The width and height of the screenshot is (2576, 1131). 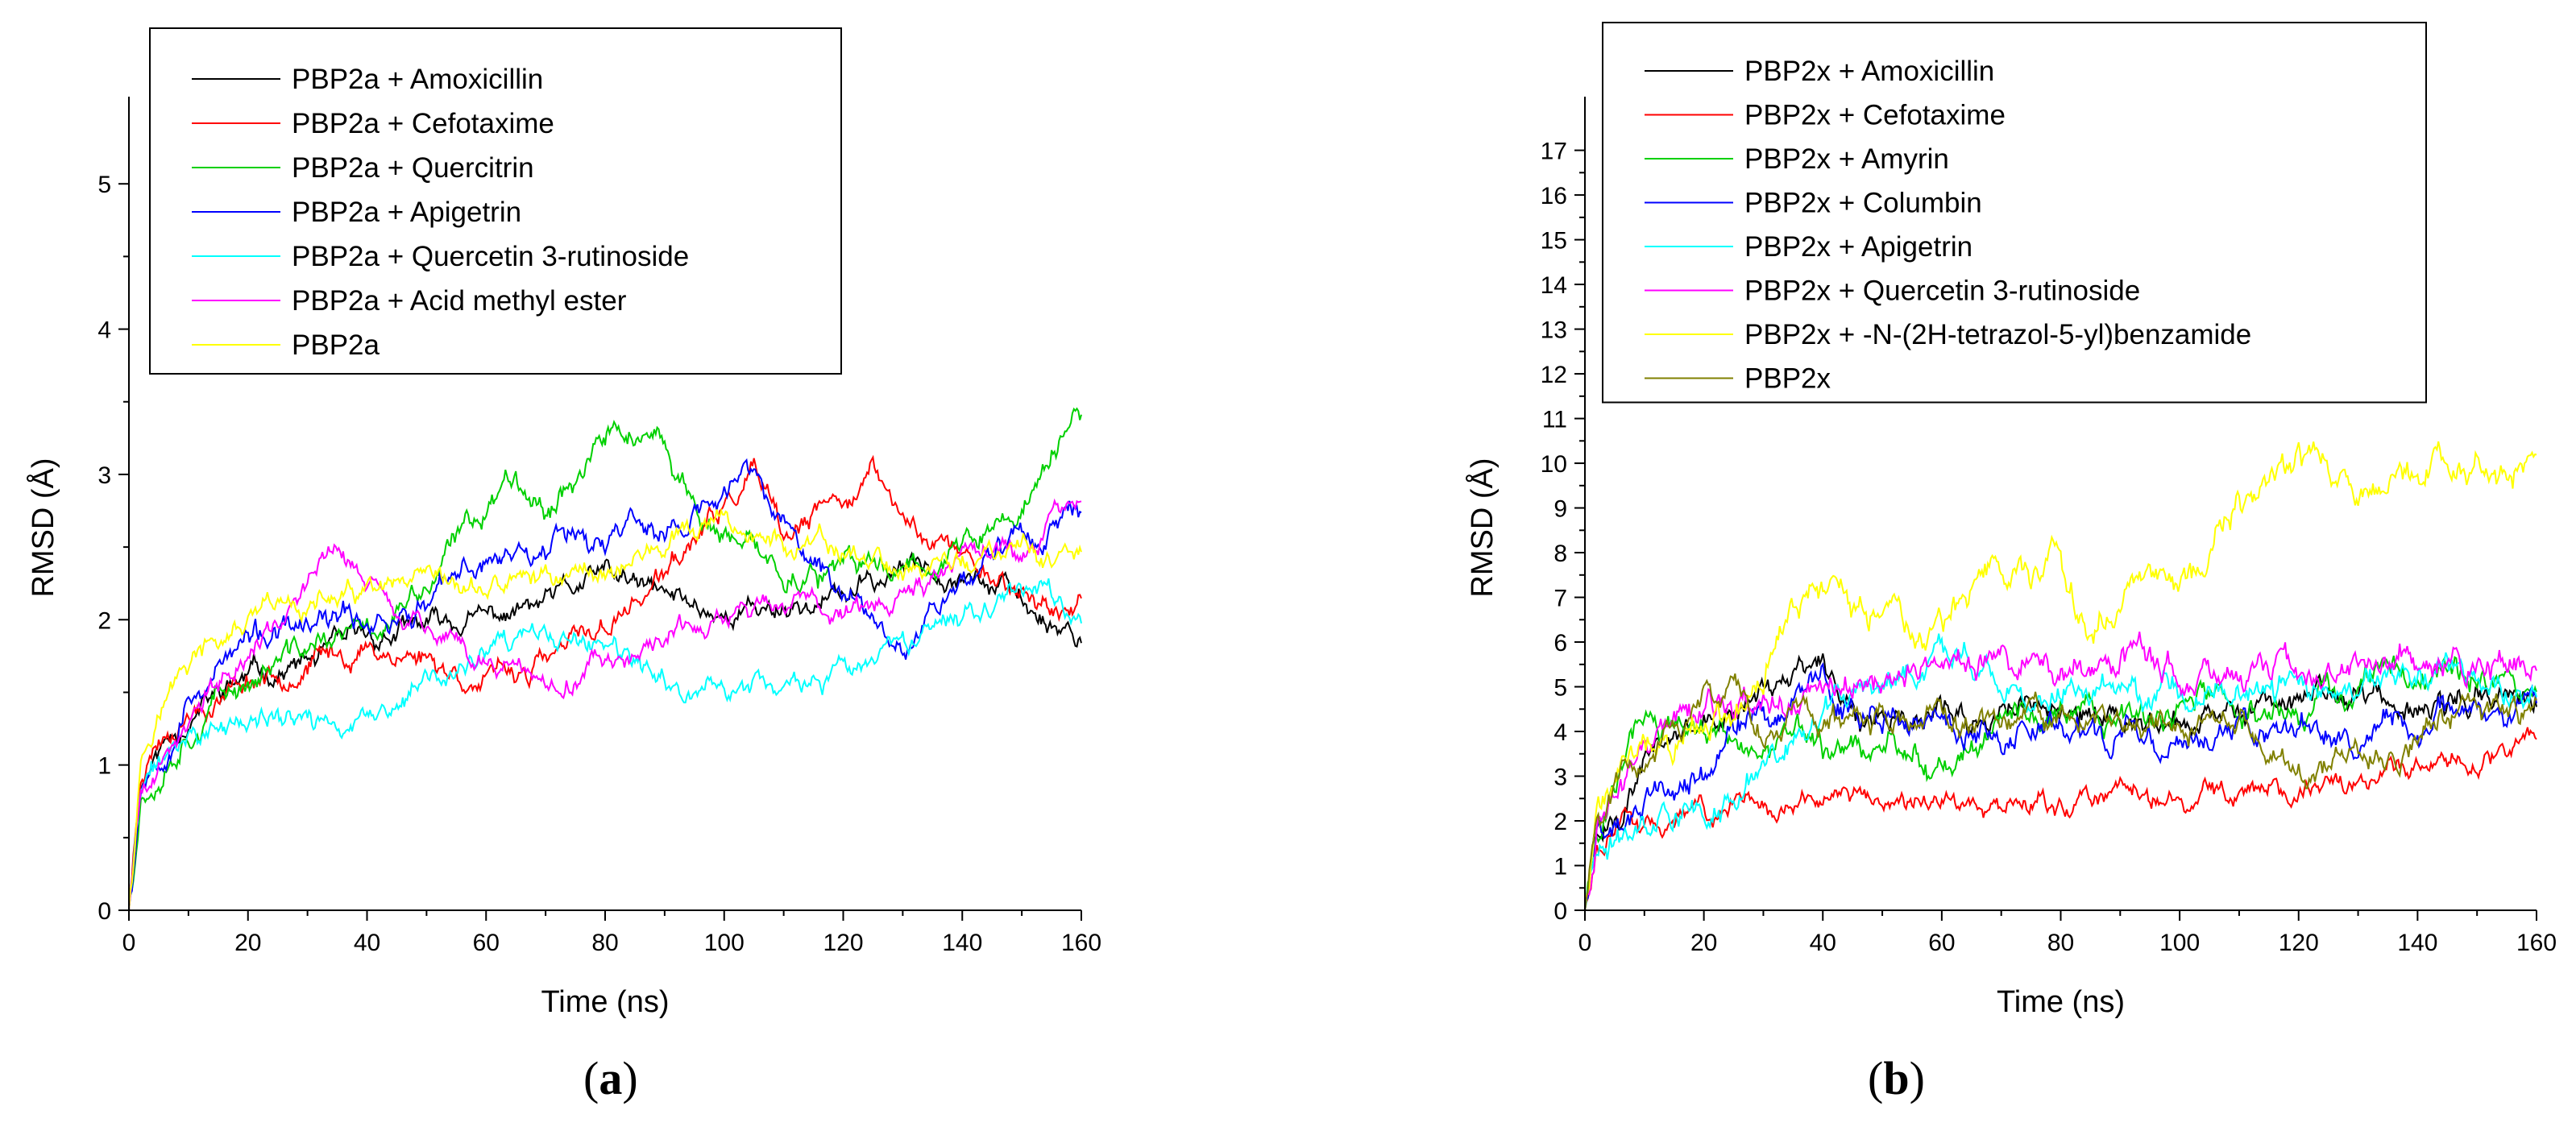 I want to click on chart-b-y-tick-label: 16, so click(x=1554, y=196).